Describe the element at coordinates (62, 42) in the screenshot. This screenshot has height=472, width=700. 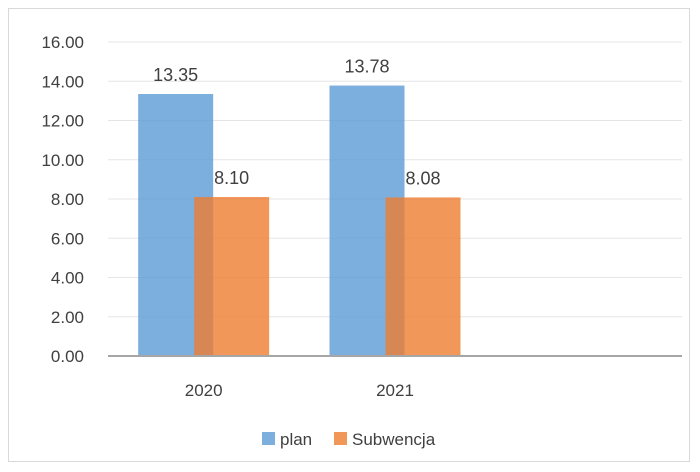
I see `y-tick-label: 16.00` at that location.